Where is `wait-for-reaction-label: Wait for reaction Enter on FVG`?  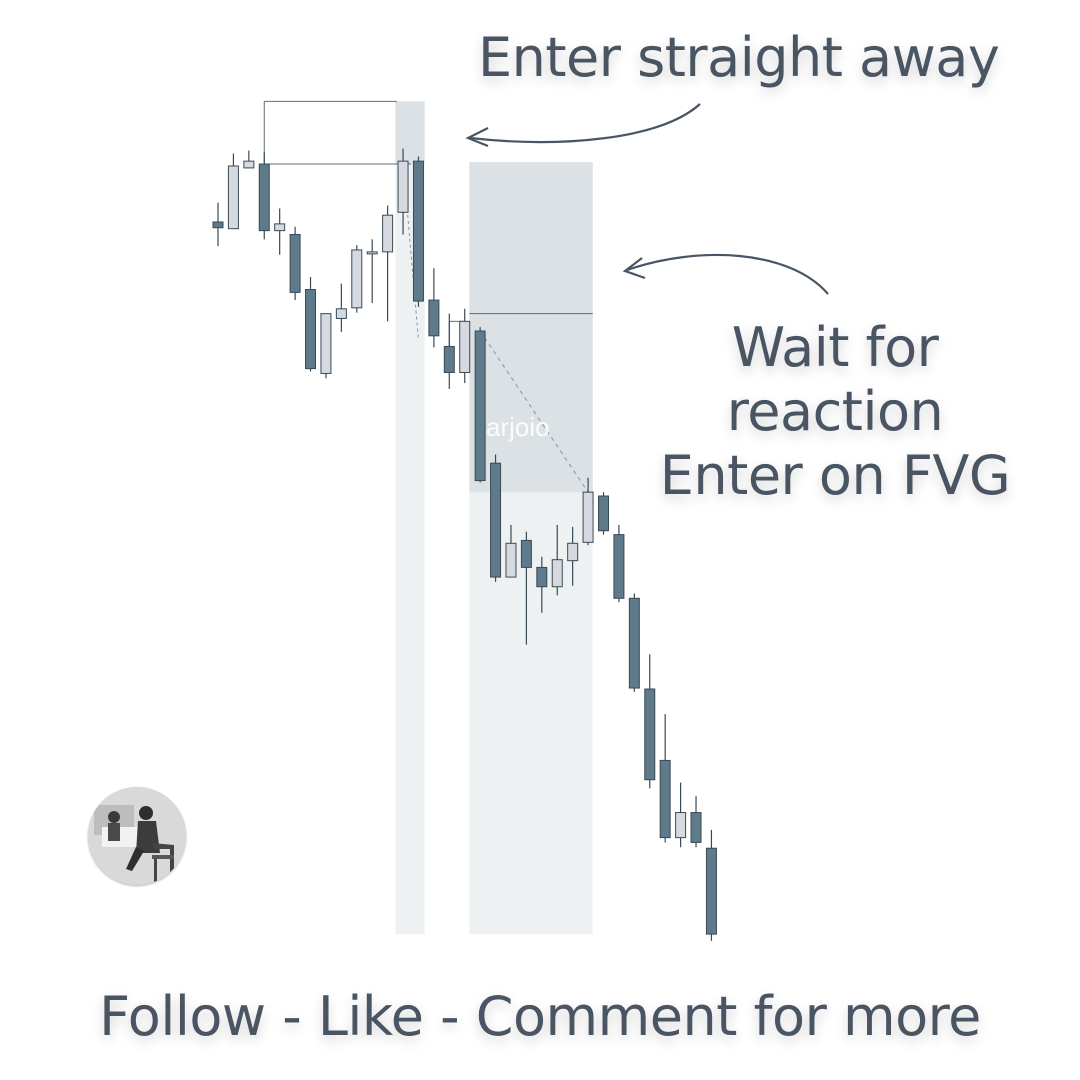
wait-for-reaction-label: Wait for reaction Enter on FVG is located at coordinates (835, 412).